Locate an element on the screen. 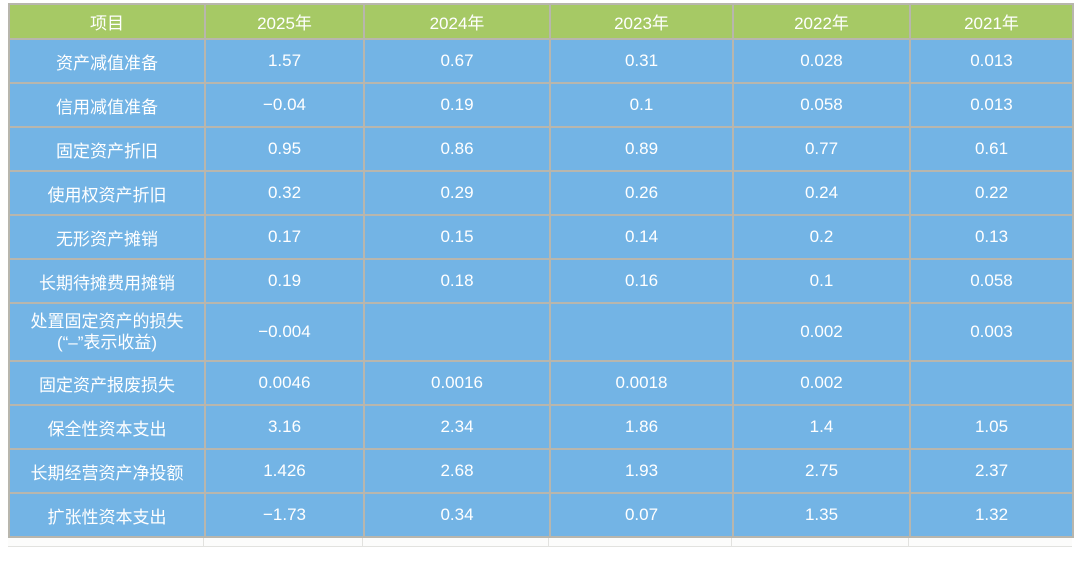 The image size is (1080, 568). value-cell: 0.18 is located at coordinates (457, 281).